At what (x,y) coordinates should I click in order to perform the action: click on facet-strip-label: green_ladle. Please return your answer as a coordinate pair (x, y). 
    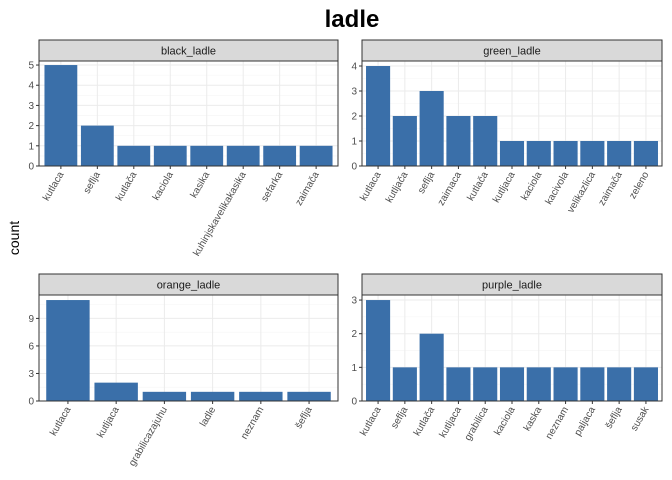
    Looking at the image, I should click on (512, 52).